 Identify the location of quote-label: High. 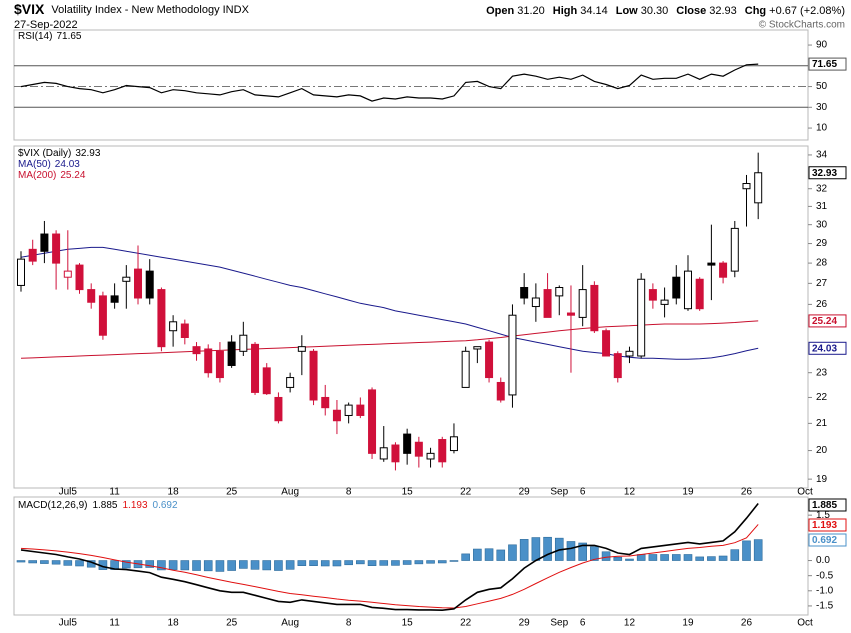
(565, 11).